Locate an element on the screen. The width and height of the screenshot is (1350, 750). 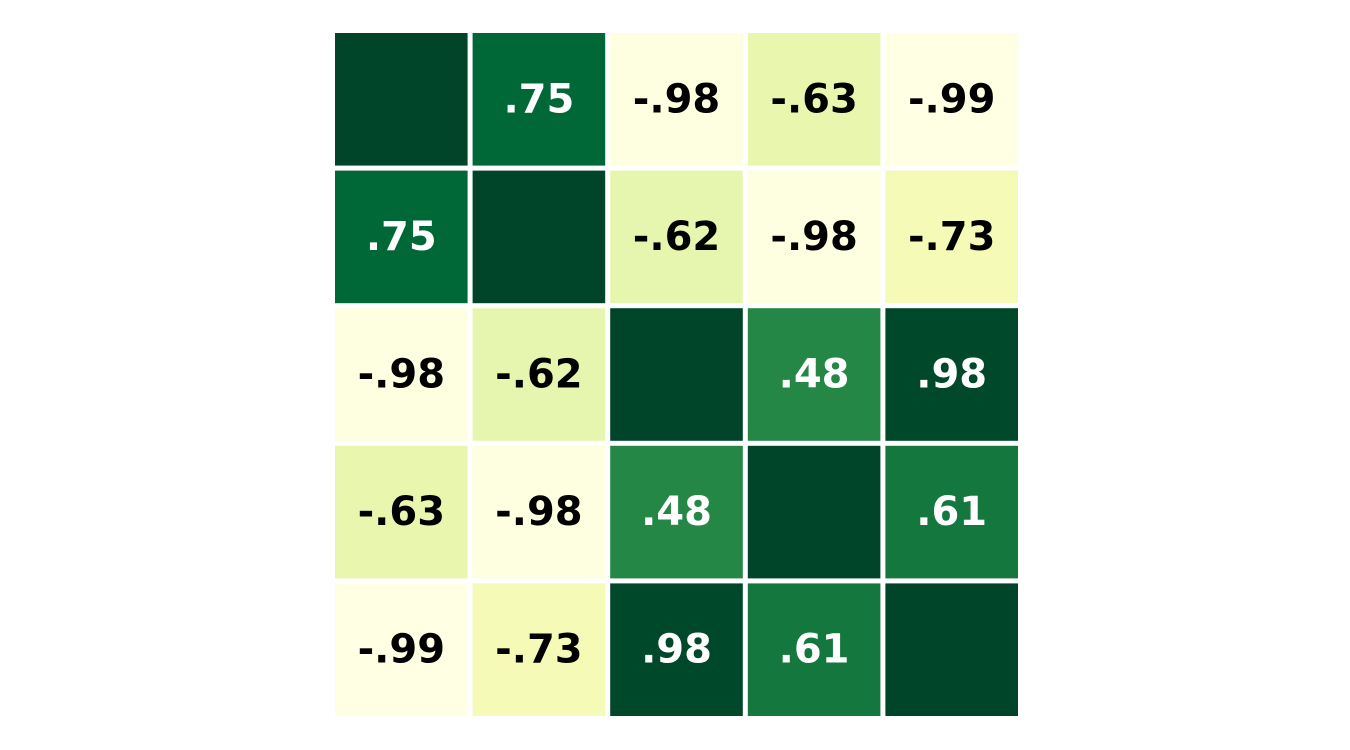
heatmap-cell-label-r2-c1: -.62 is located at coordinates (538, 375).